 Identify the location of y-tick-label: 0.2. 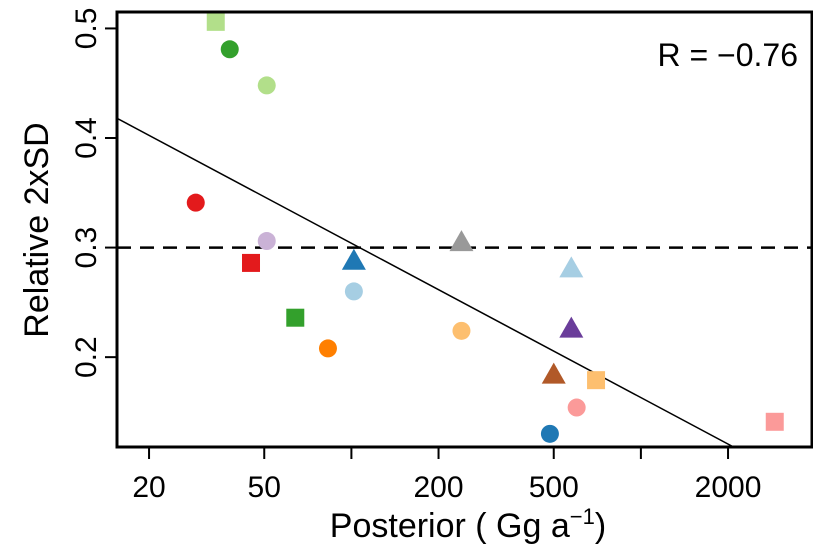
(86, 357).